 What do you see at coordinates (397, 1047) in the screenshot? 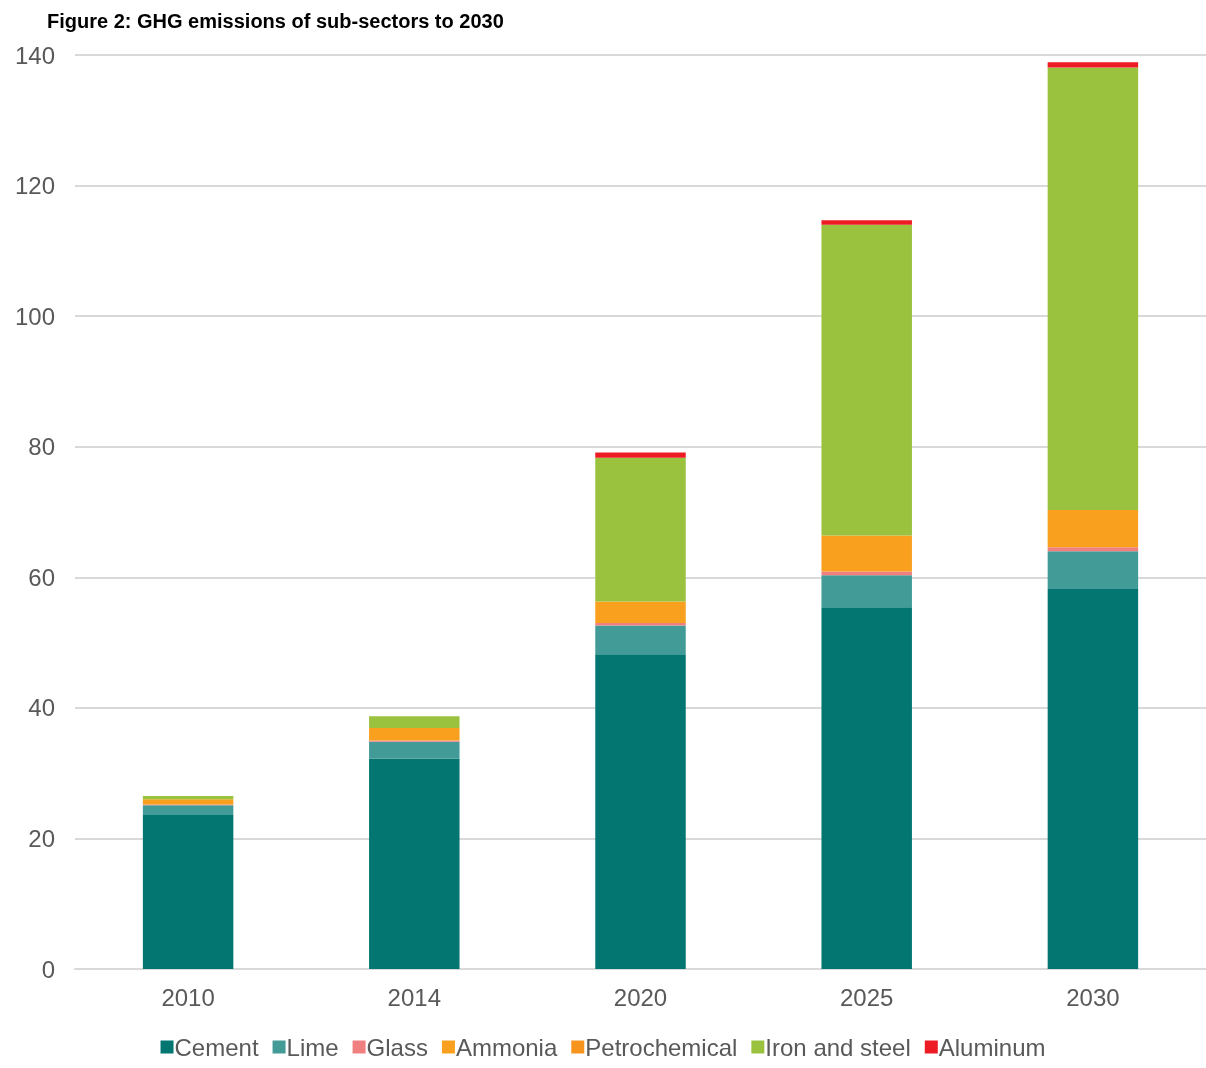
I see `legend-label: Glass` at bounding box center [397, 1047].